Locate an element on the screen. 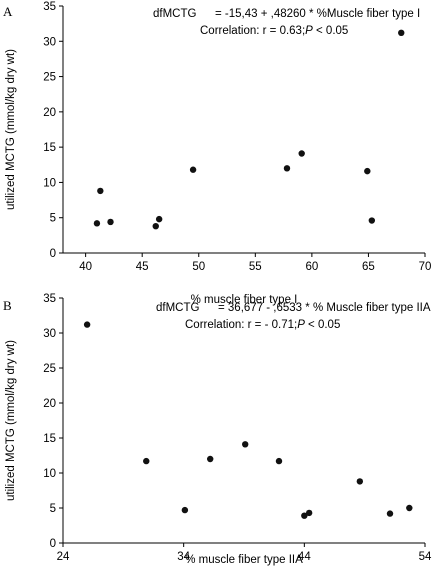 Image resolution: width=432 pixels, height=569 pixels. x-tick-label: 65 is located at coordinates (368, 267).